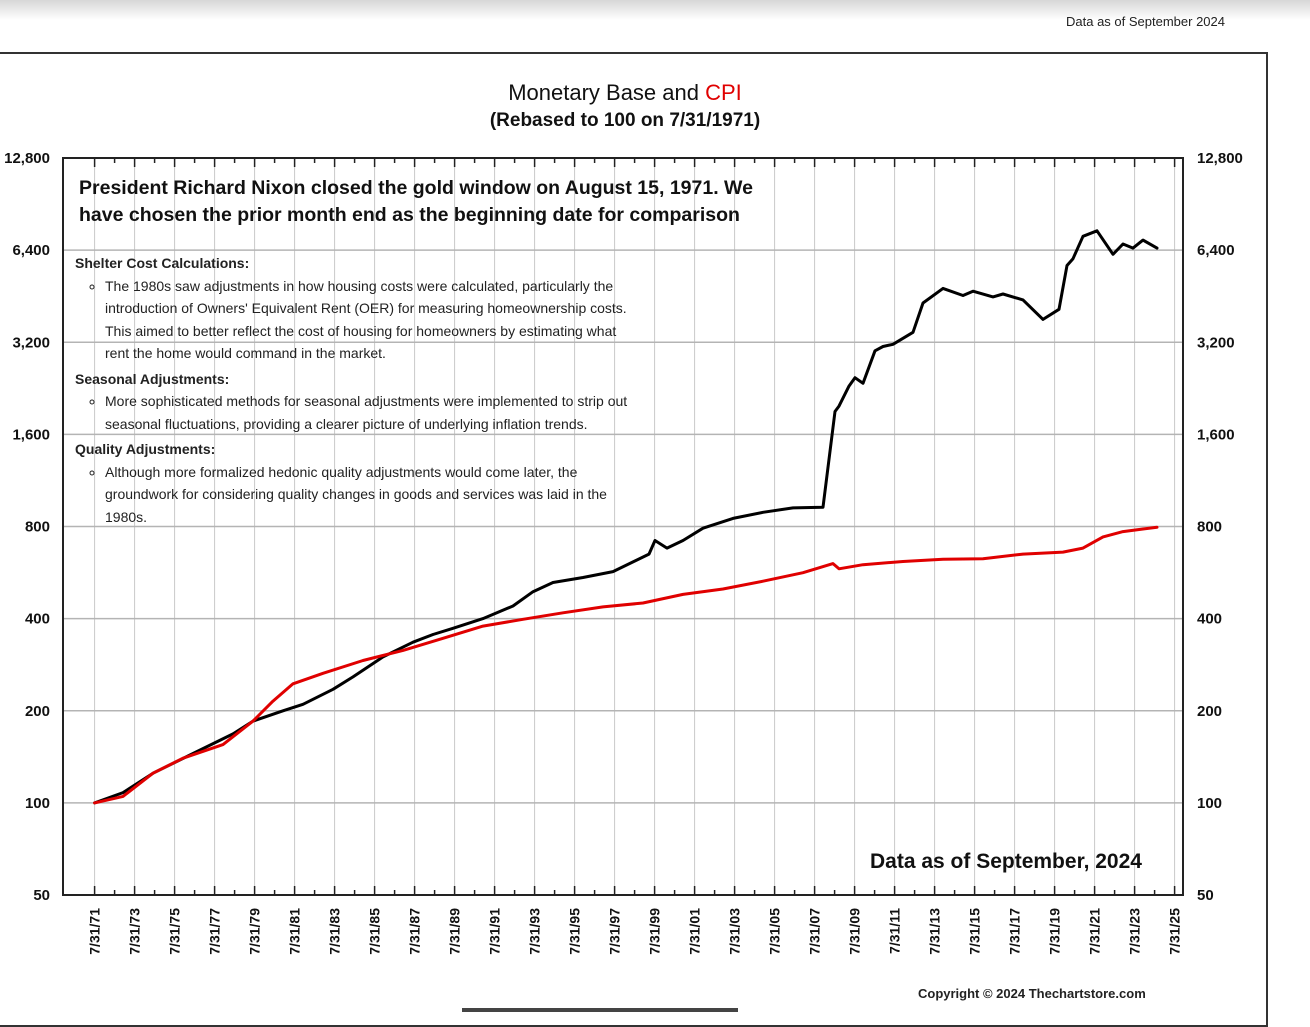 The image size is (1310, 1027). I want to click on x-tick-label: 7/31/17, so click(1015, 931).